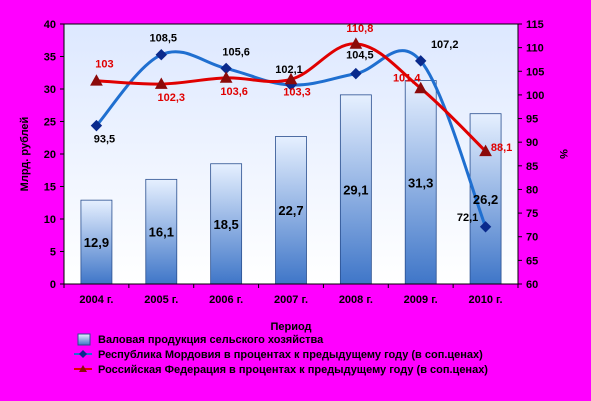  I want to click on left-tick-label: 0, so click(53, 285).